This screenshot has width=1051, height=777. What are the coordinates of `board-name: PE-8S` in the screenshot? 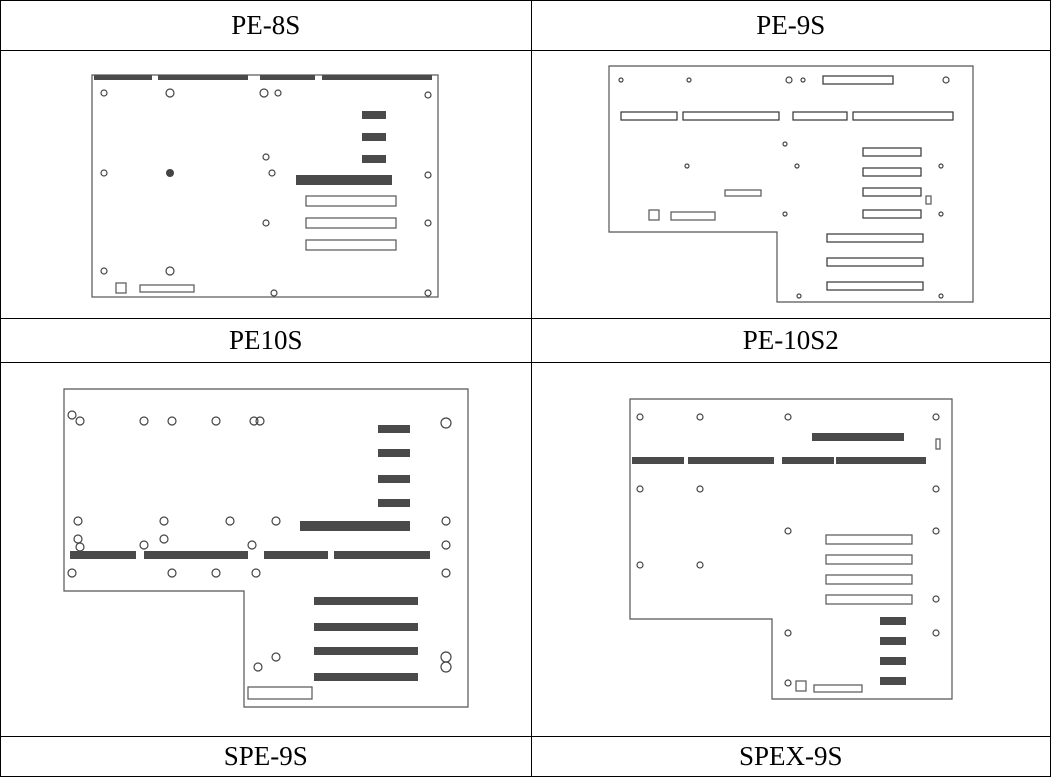 It's located at (266, 25).